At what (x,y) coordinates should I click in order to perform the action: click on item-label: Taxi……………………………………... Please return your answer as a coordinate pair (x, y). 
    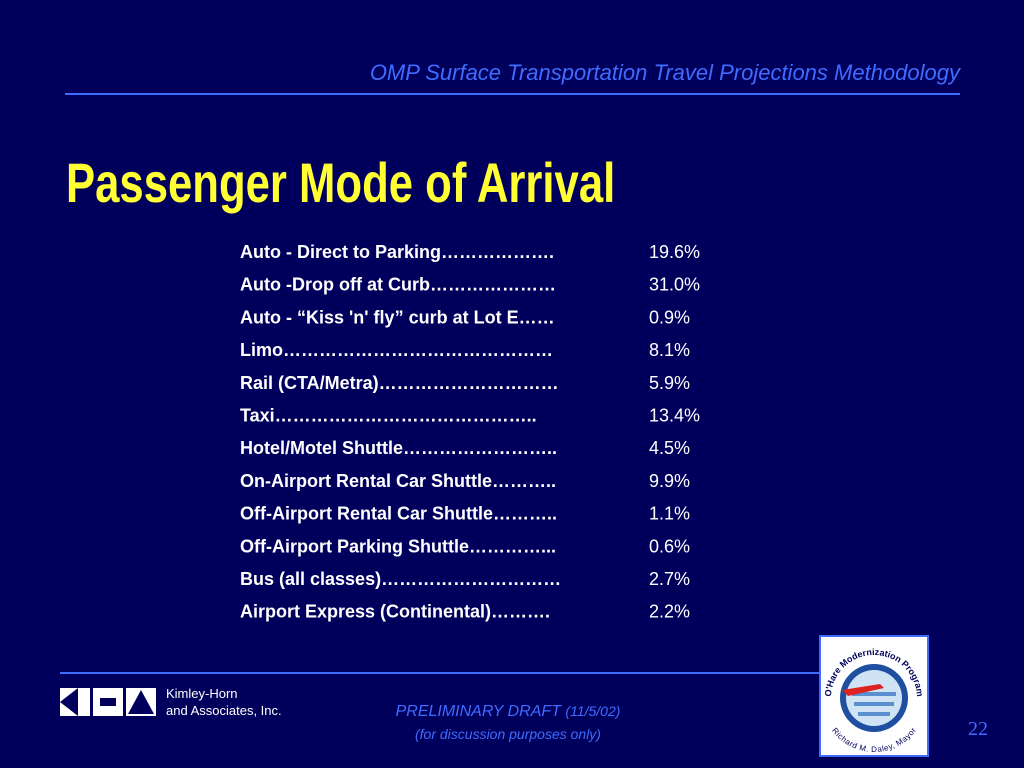
    Looking at the image, I should click on (388, 416).